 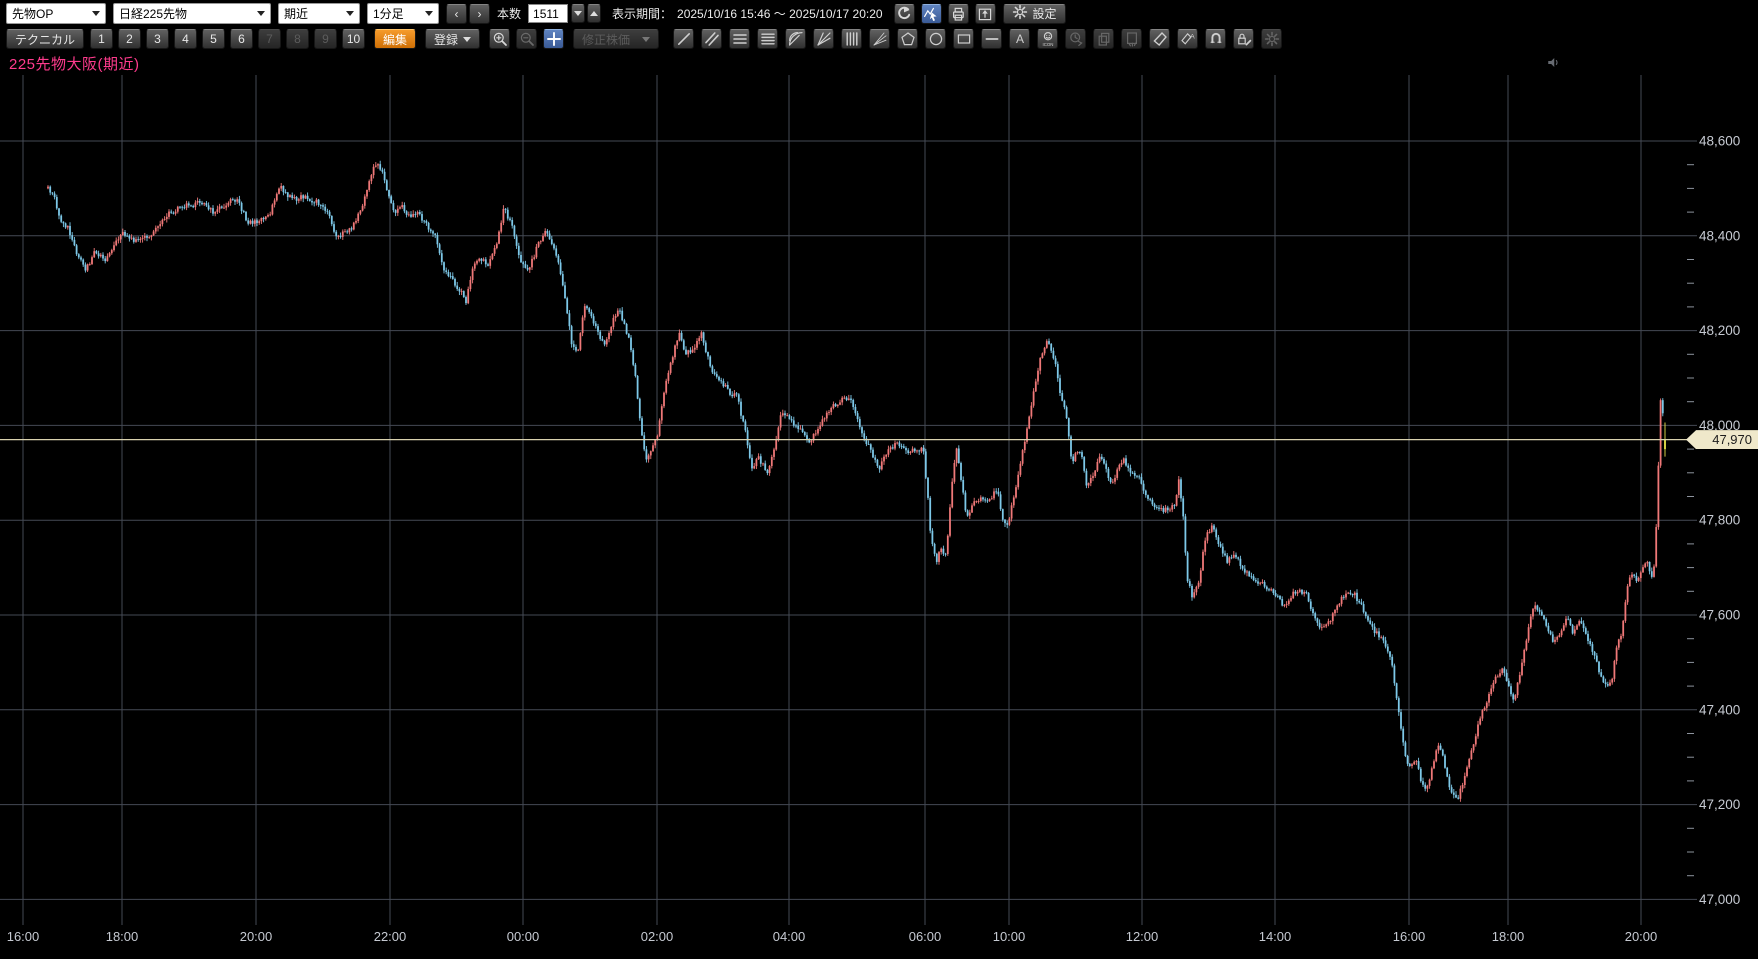 I want to click on preset-10-button: 10, so click(x=354, y=39).